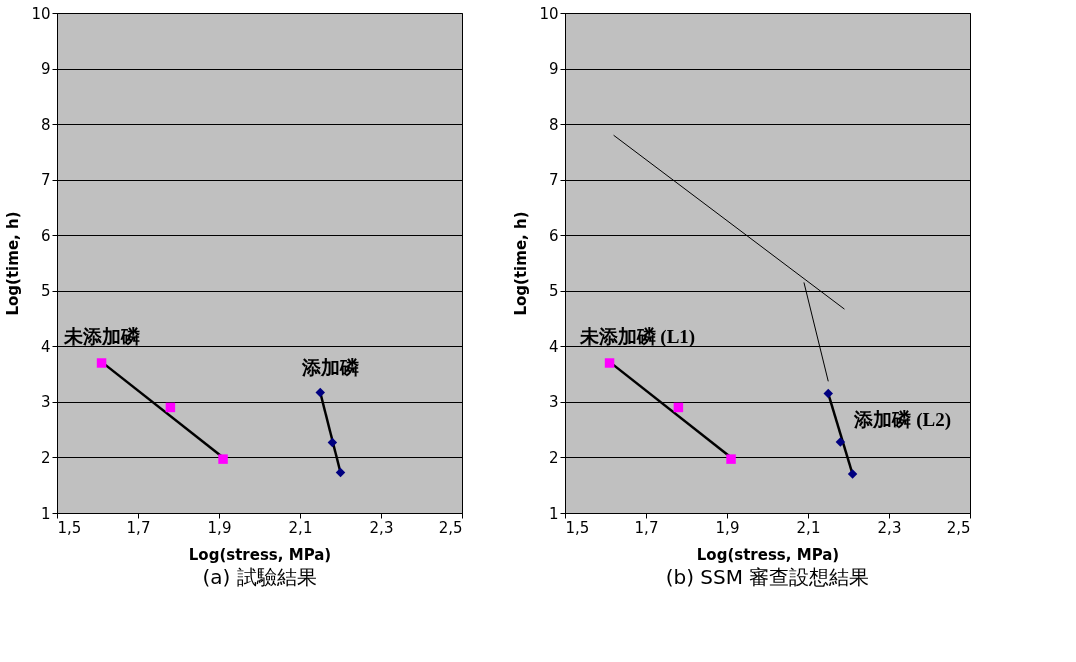  Describe the element at coordinates (101, 336) in the screenshot. I see `series-label: 未添加磷` at that location.